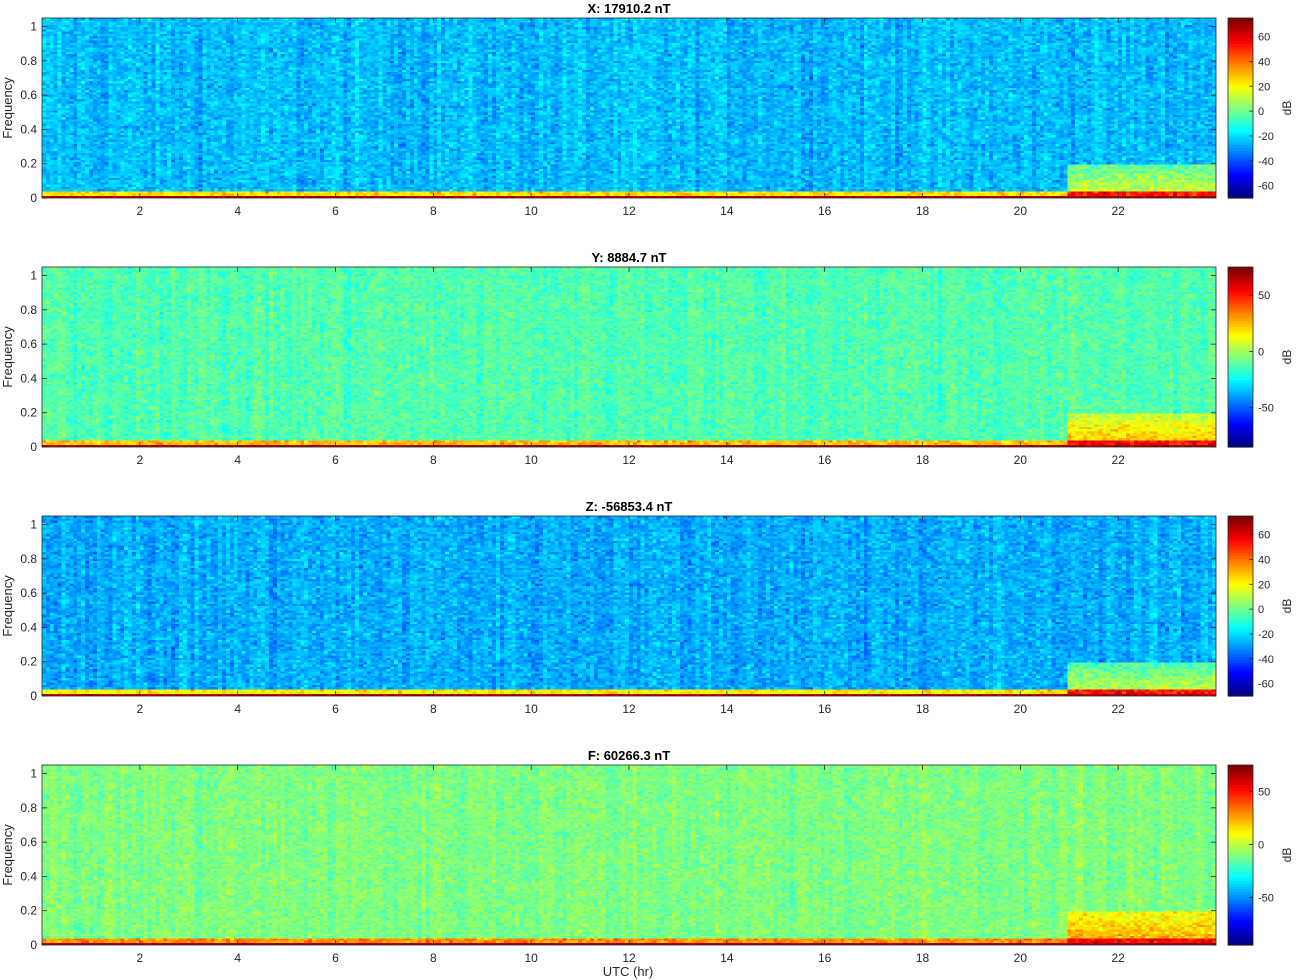  I want to click on x-tick-label: 22, so click(1118, 460).